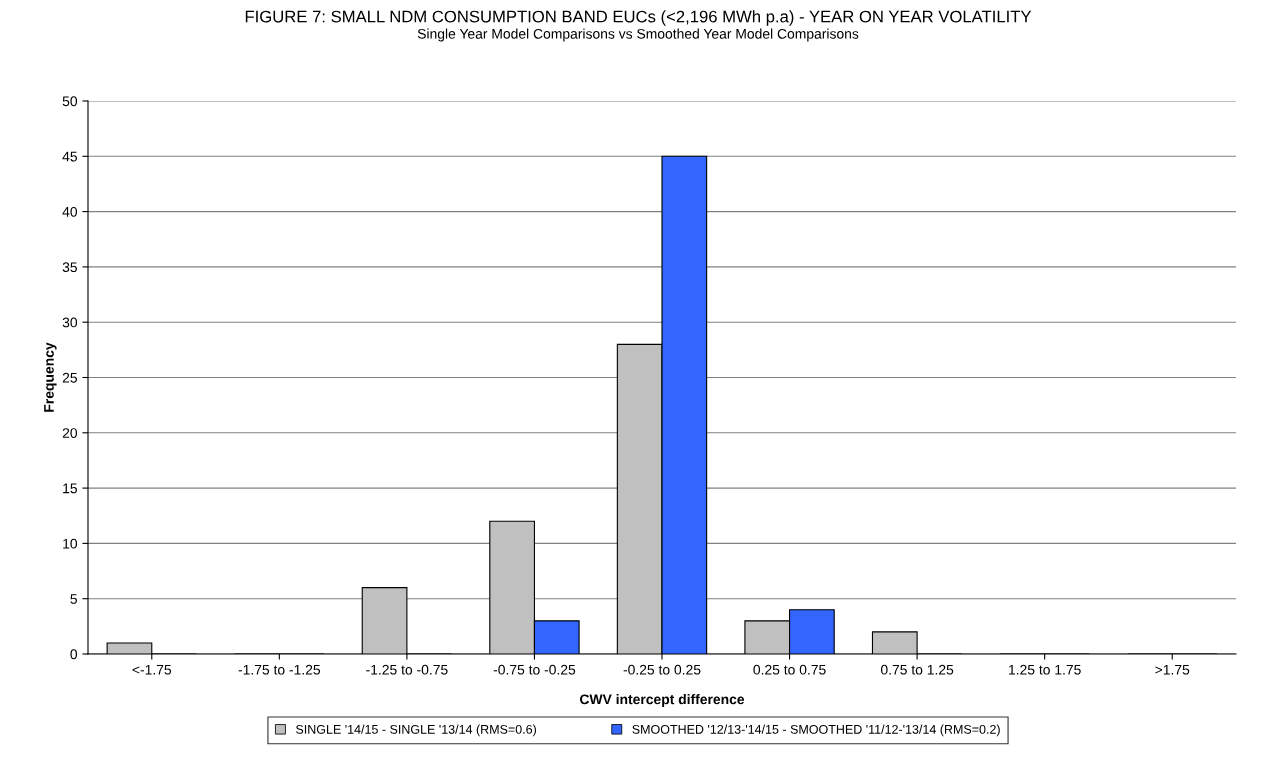  What do you see at coordinates (74, 654) in the screenshot?
I see `y-tick-label: 0` at bounding box center [74, 654].